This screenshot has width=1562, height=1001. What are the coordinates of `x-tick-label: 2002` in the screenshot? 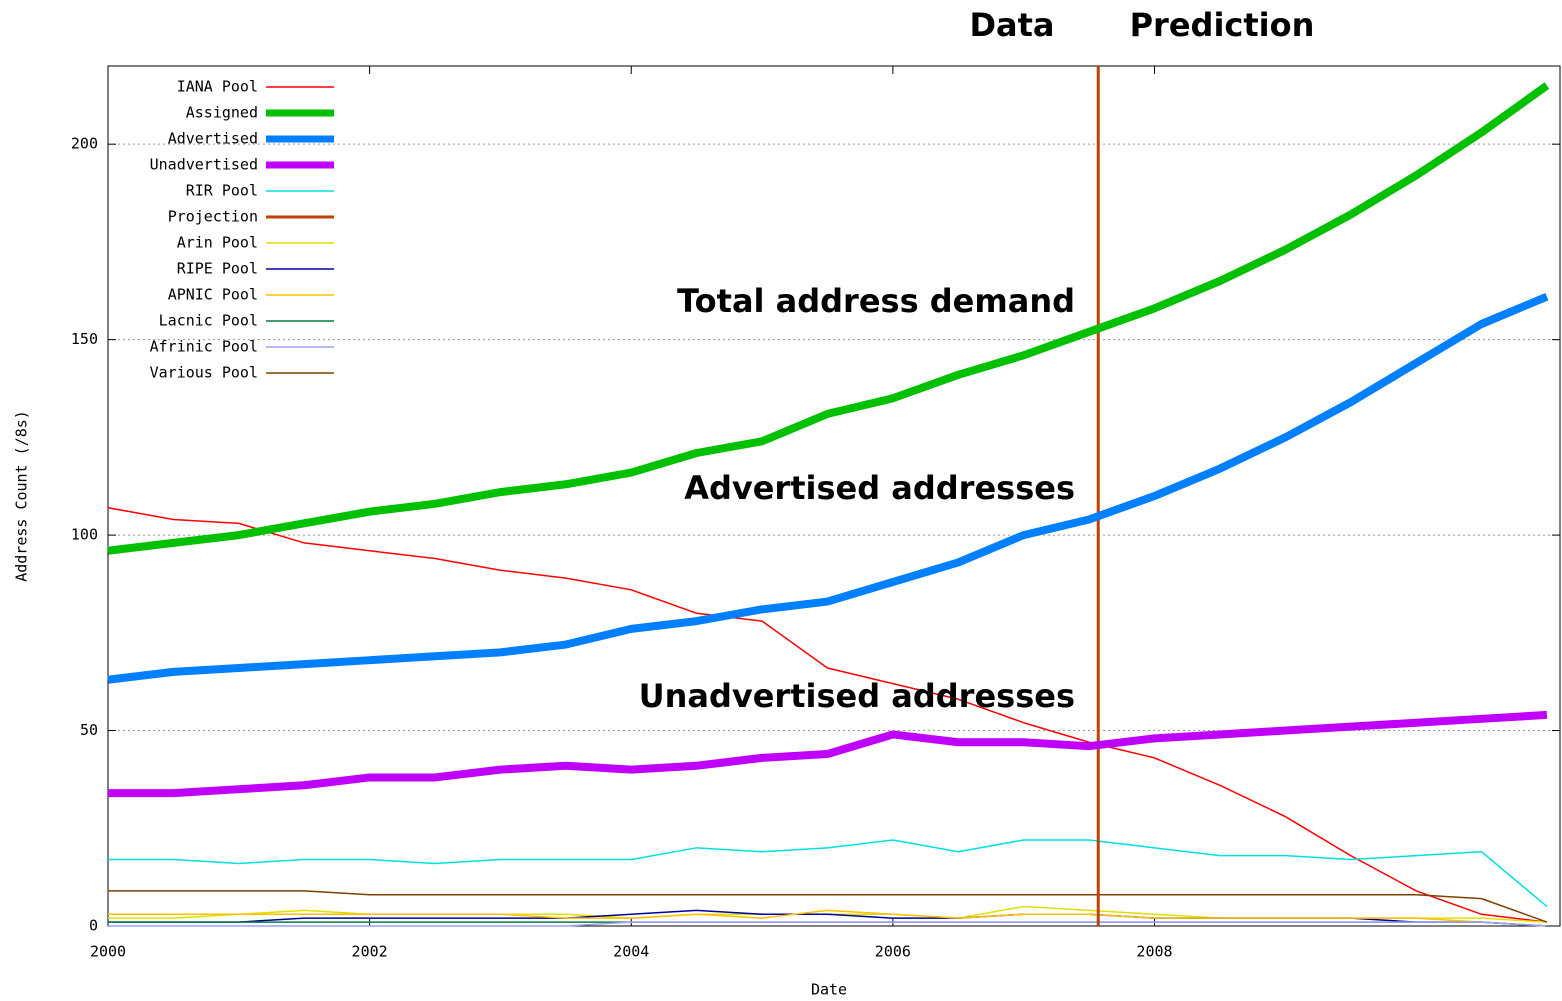 It's located at (370, 952).